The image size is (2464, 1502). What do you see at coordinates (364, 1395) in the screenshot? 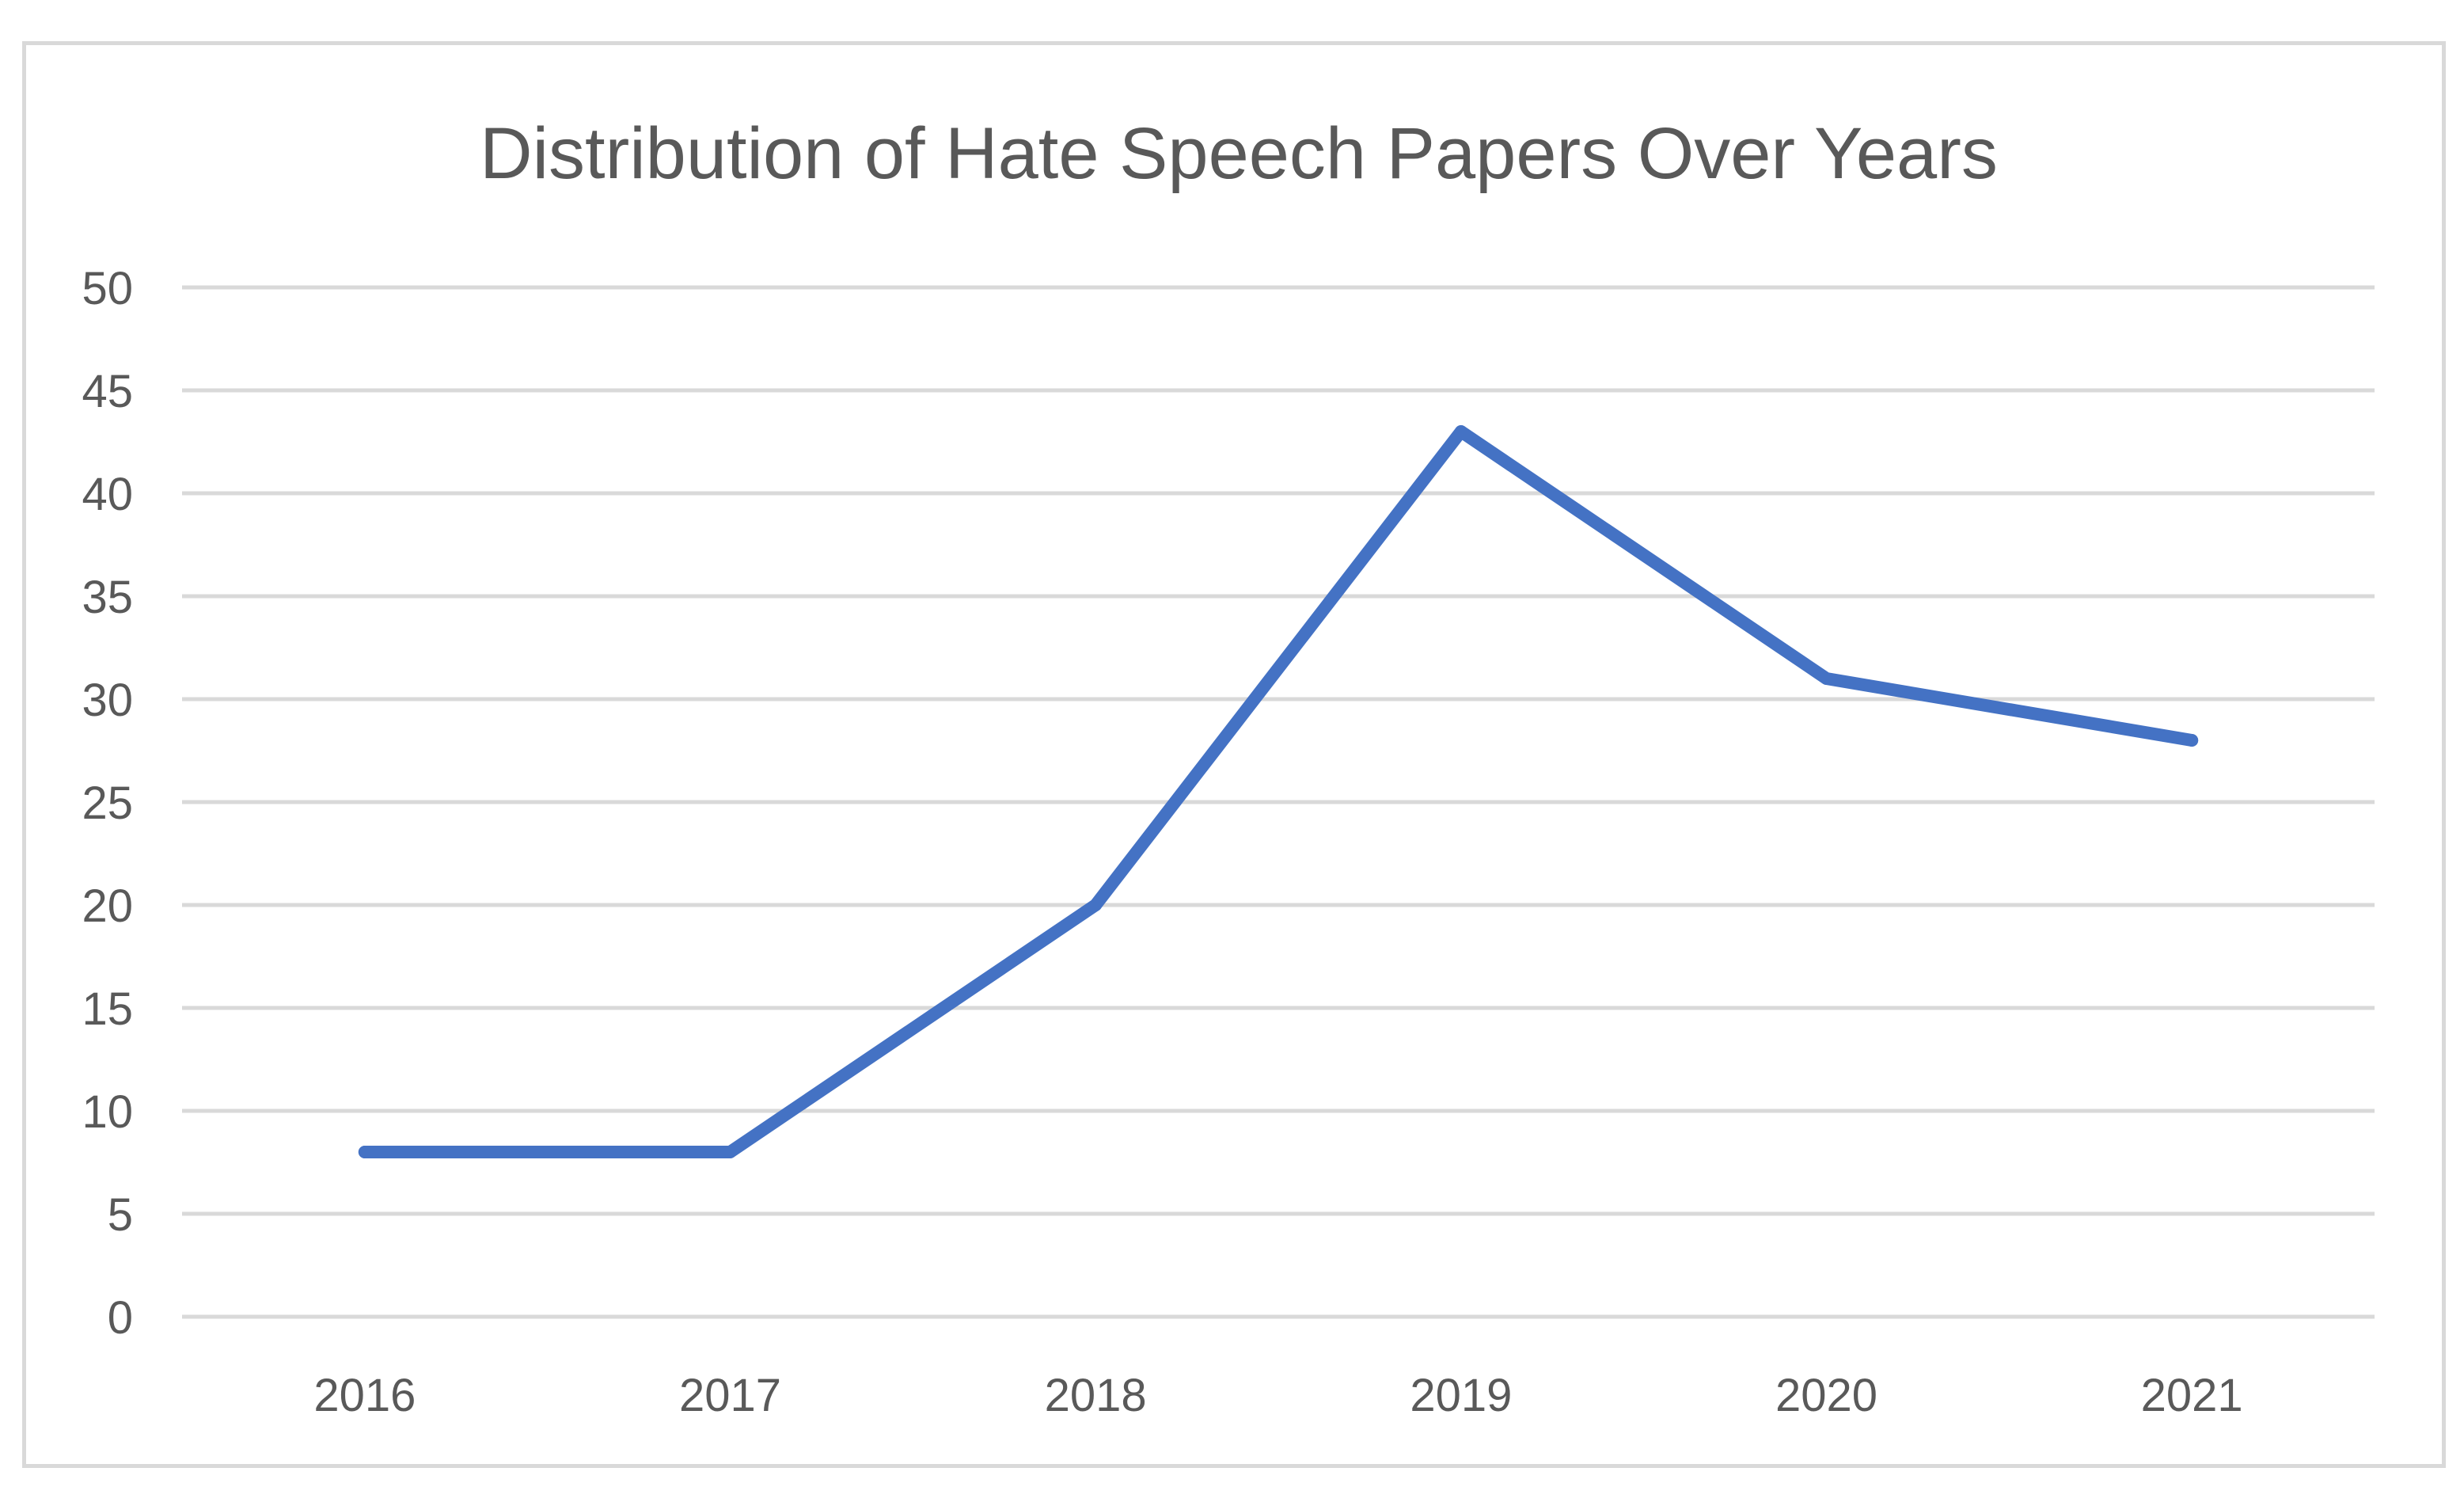
I see `x-tick-label: 2016` at bounding box center [364, 1395].